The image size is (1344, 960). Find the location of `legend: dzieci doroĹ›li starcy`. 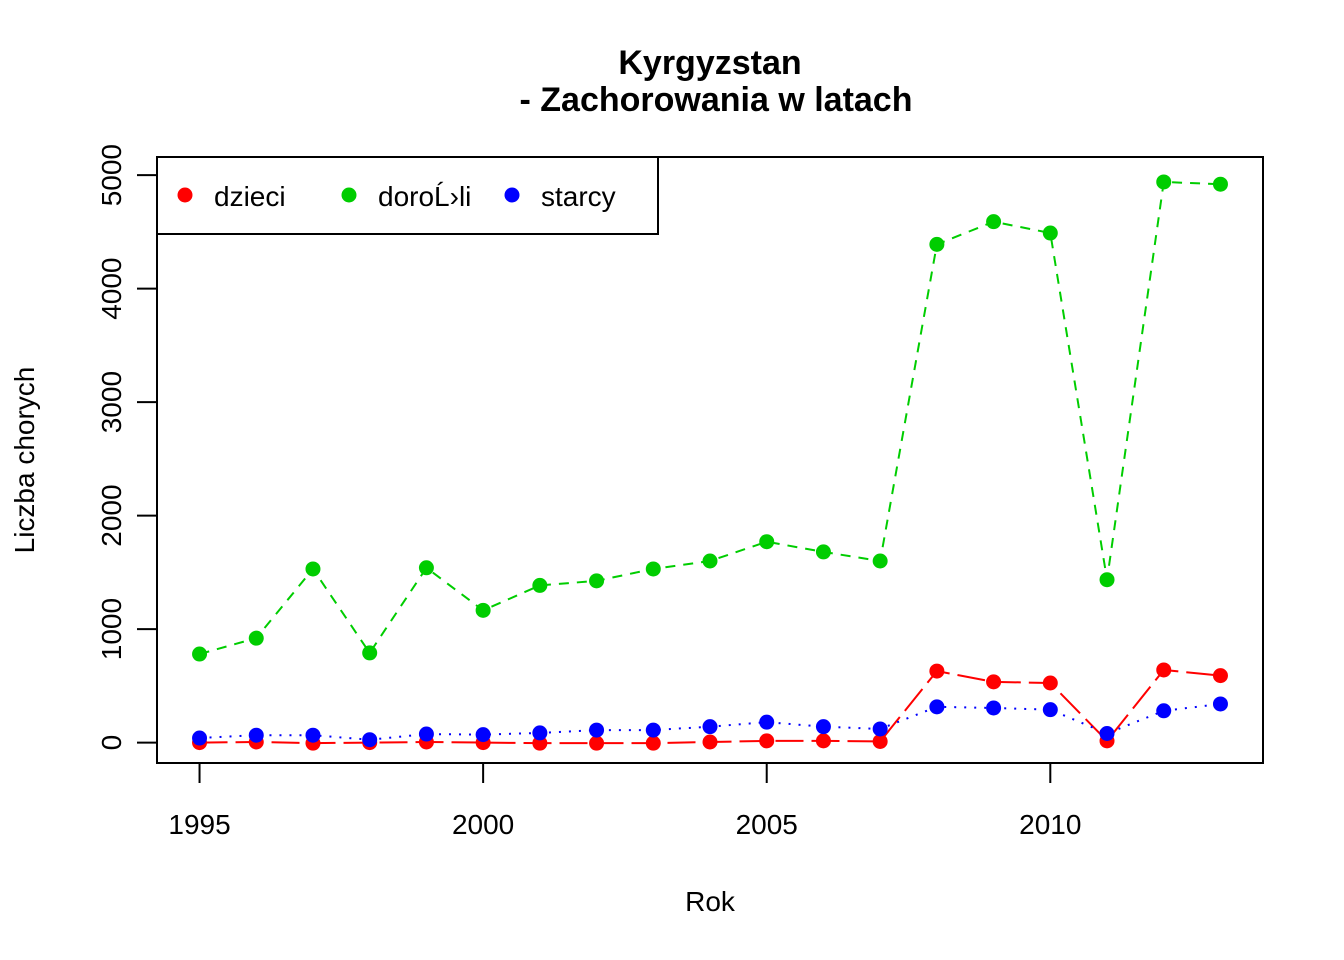

legend: dzieci doroĹ›li starcy is located at coordinates (407, 195).